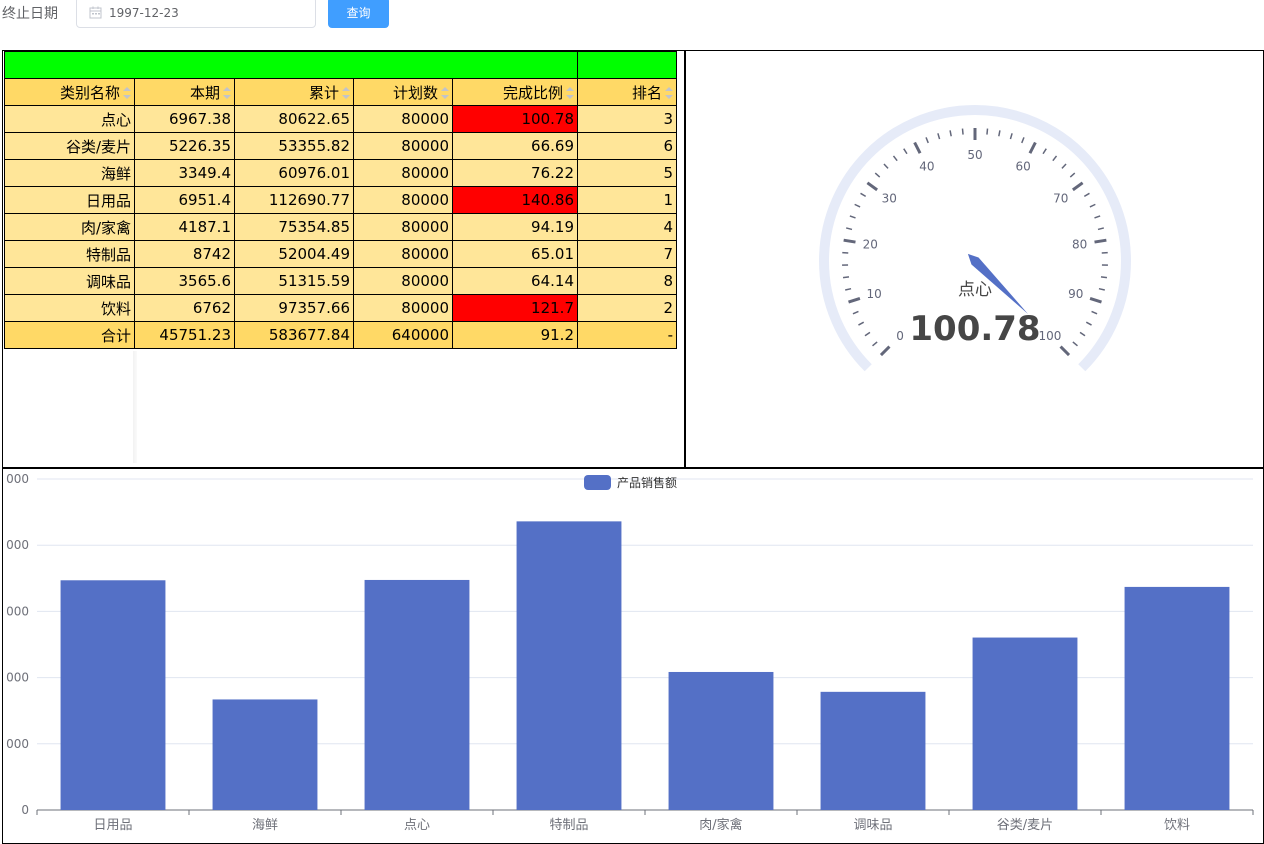 Image resolution: width=1264 pixels, height=844 pixels. I want to click on category-cell: 点心, so click(69, 119).